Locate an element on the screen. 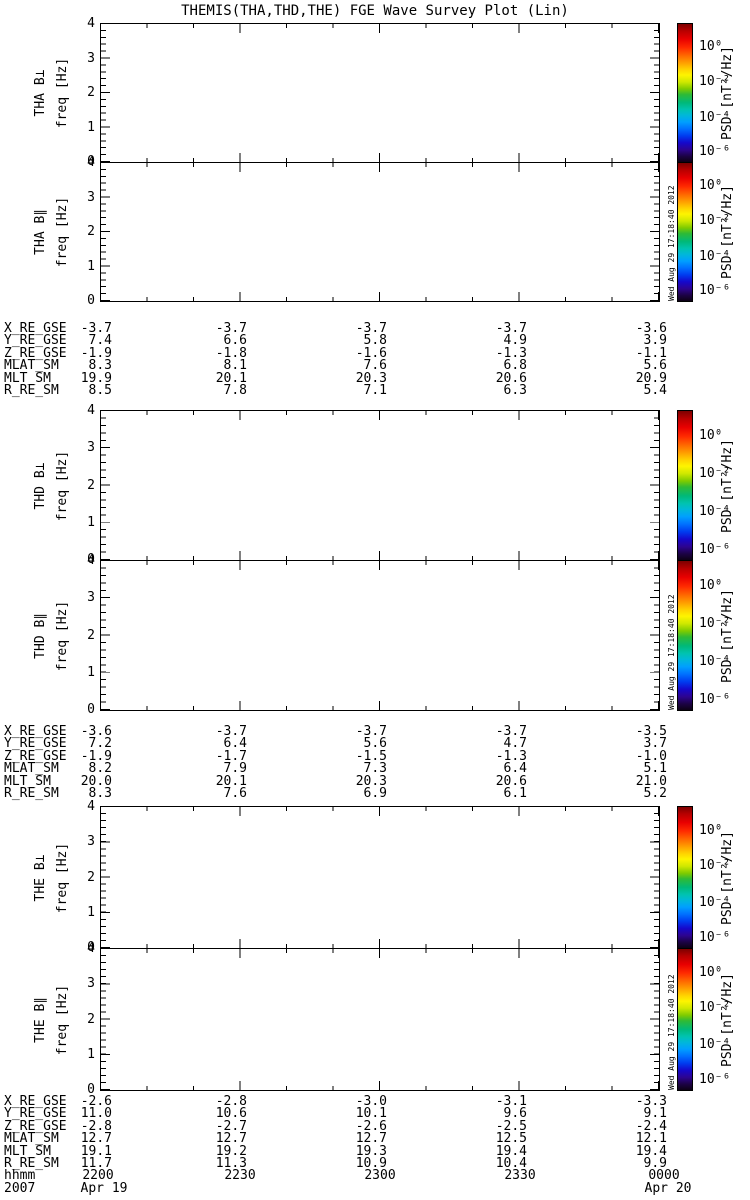 This screenshot has height=1200, width=750. ephemeris-value: 8.3 is located at coordinates (100, 366).